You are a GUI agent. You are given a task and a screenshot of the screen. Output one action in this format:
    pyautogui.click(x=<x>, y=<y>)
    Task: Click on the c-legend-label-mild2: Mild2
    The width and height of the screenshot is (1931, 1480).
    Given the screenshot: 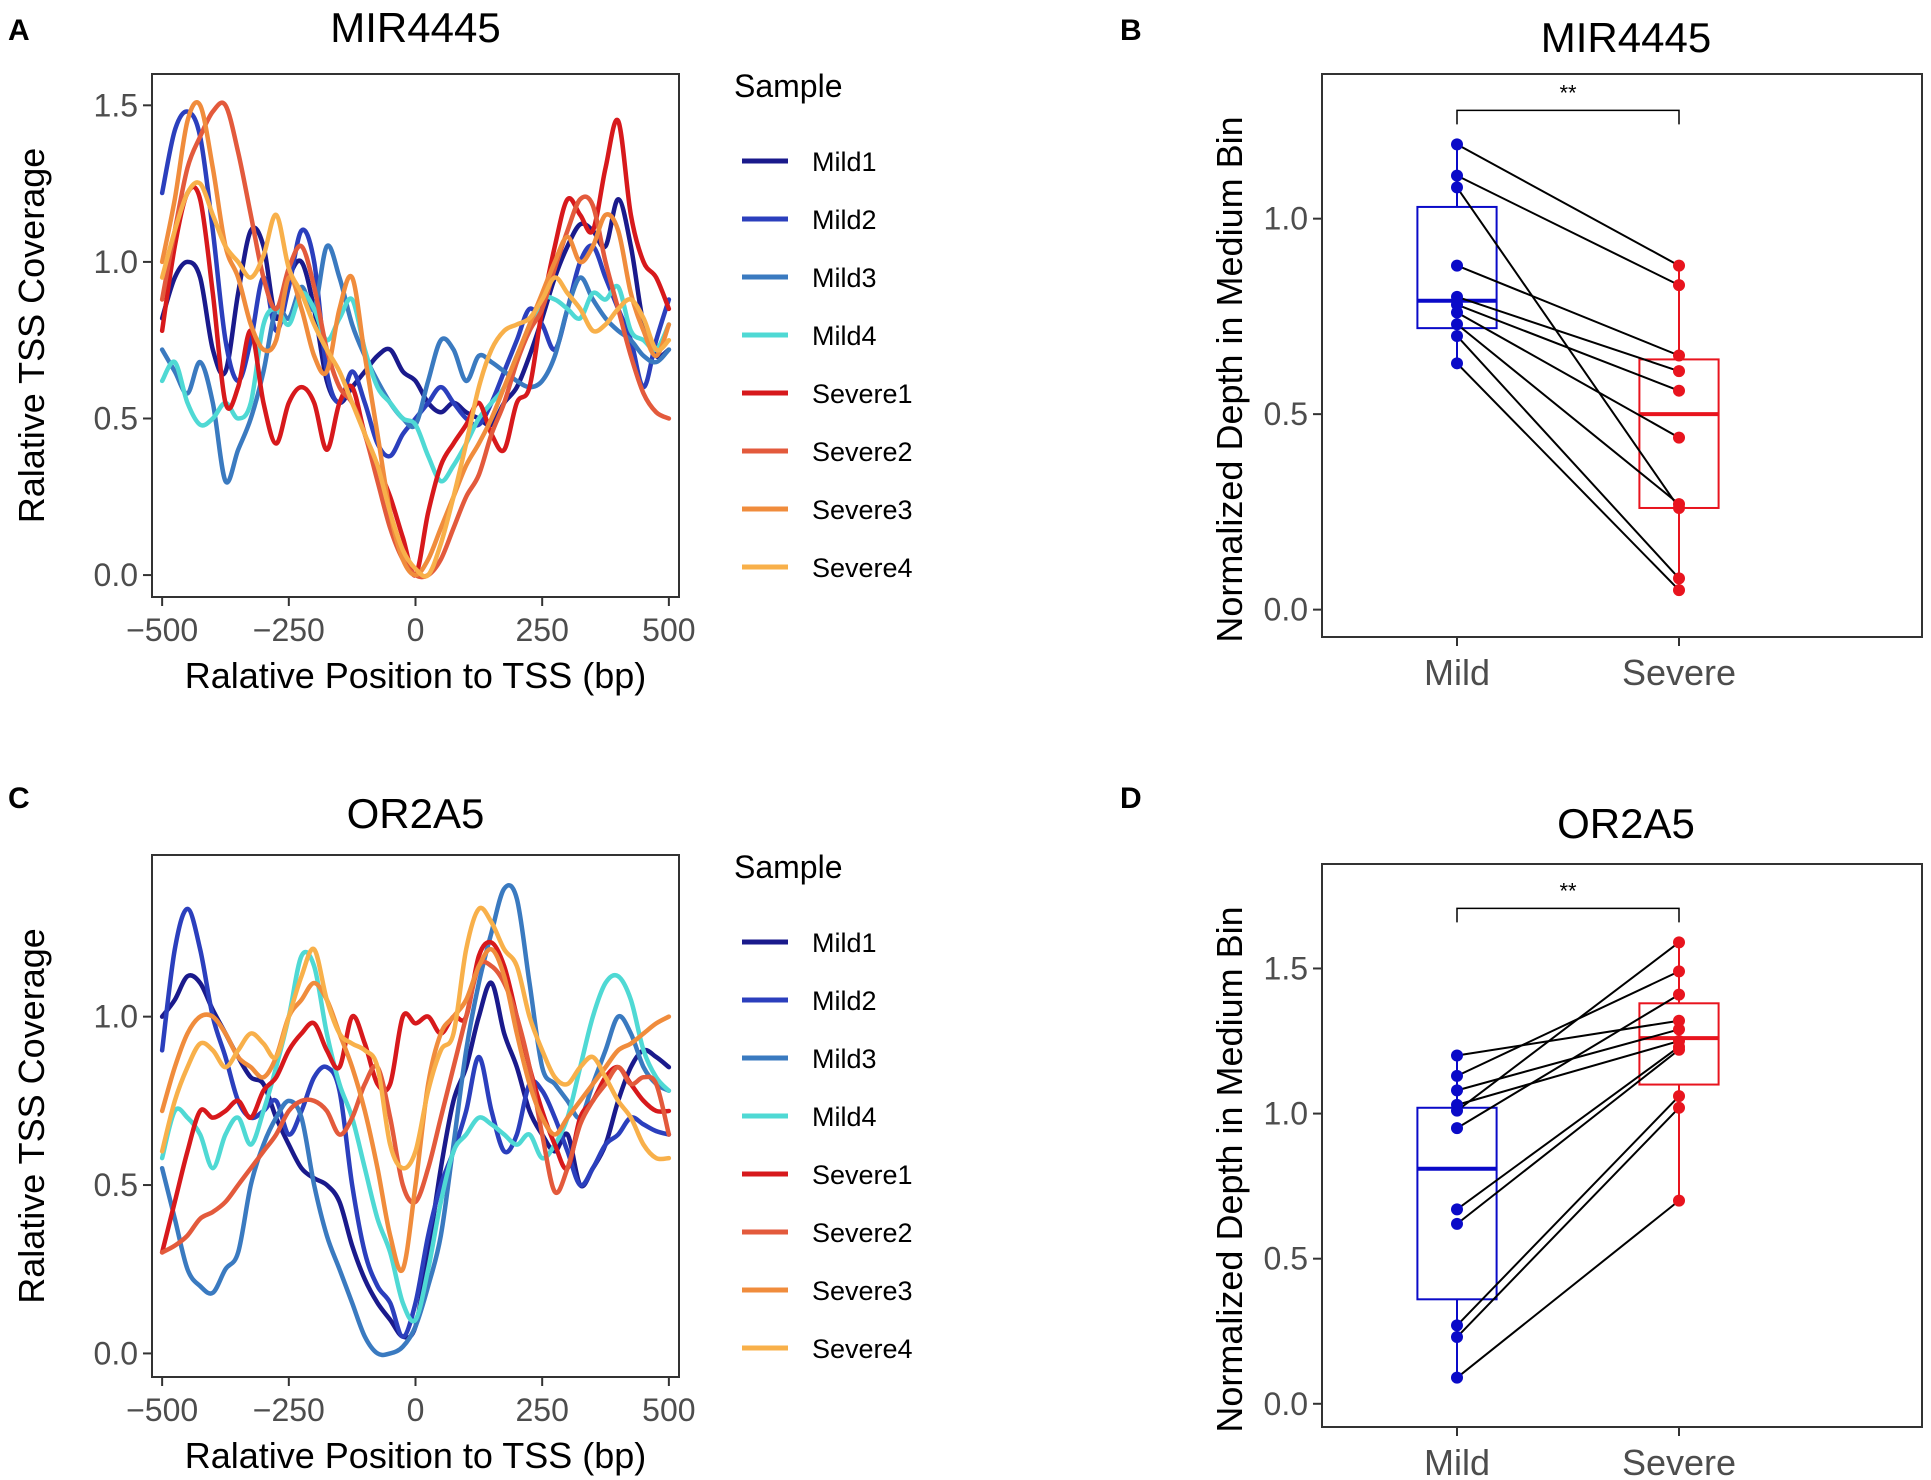 What is the action you would take?
    pyautogui.click(x=844, y=1001)
    